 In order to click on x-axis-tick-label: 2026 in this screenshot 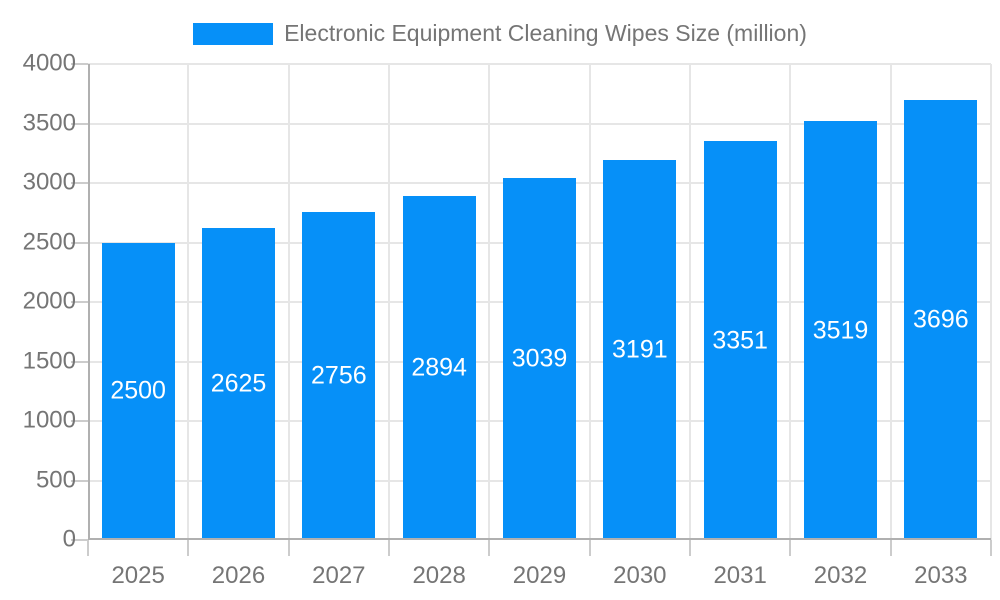, I will do `click(238, 575)`.